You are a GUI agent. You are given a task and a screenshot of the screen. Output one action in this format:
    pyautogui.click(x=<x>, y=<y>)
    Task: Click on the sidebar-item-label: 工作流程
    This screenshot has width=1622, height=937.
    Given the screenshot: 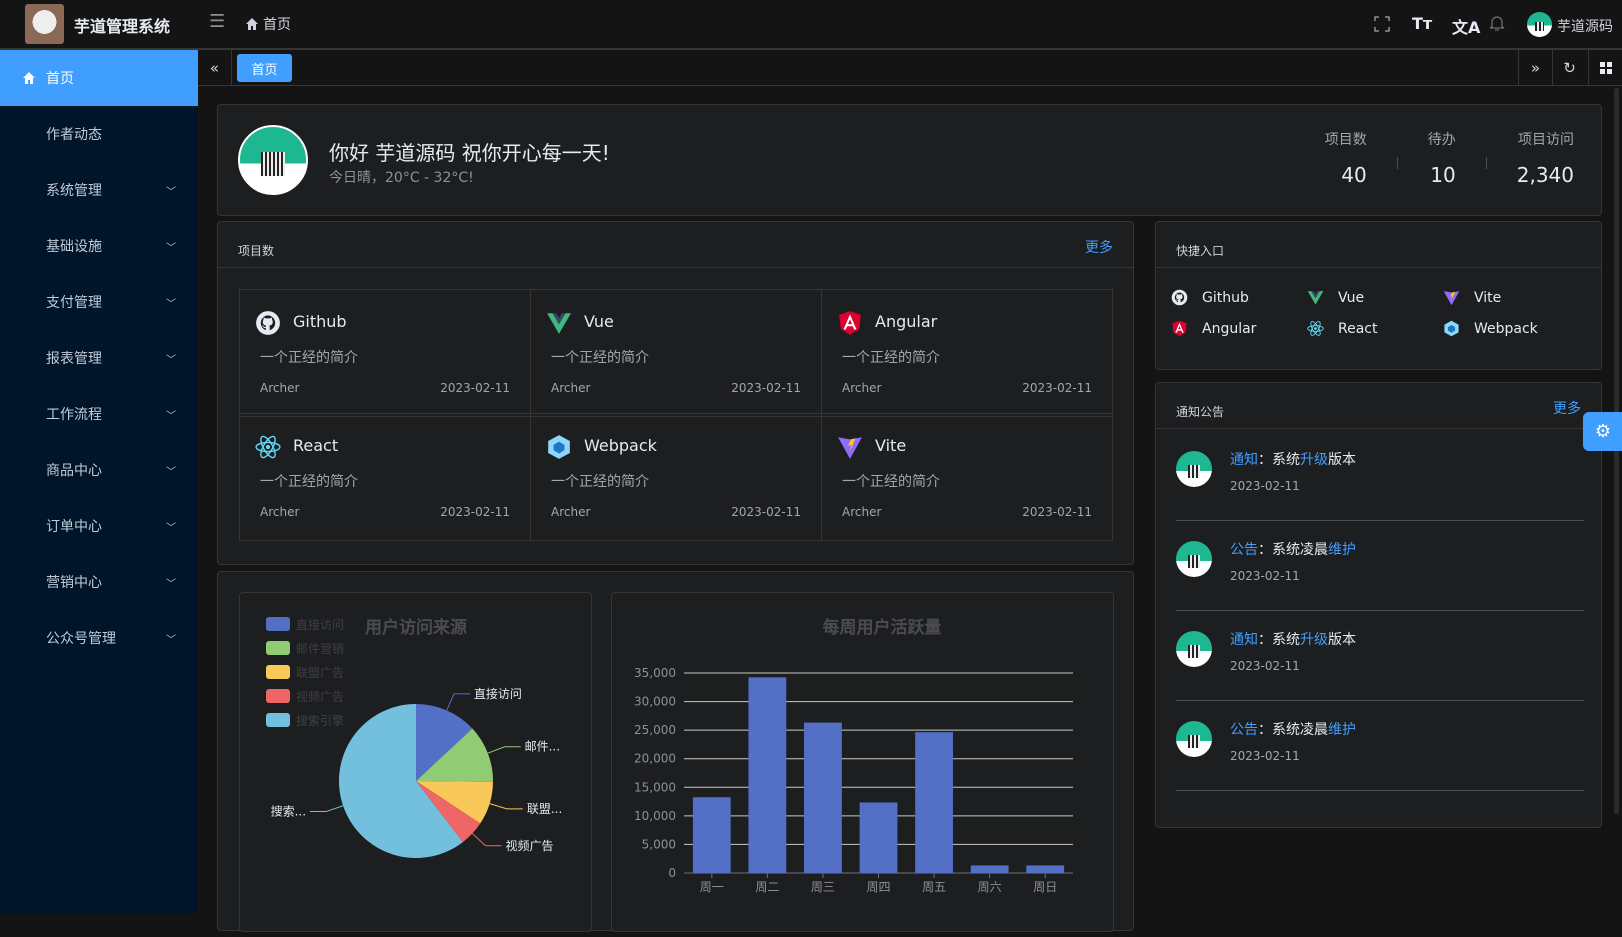 What is the action you would take?
    pyautogui.click(x=74, y=415)
    